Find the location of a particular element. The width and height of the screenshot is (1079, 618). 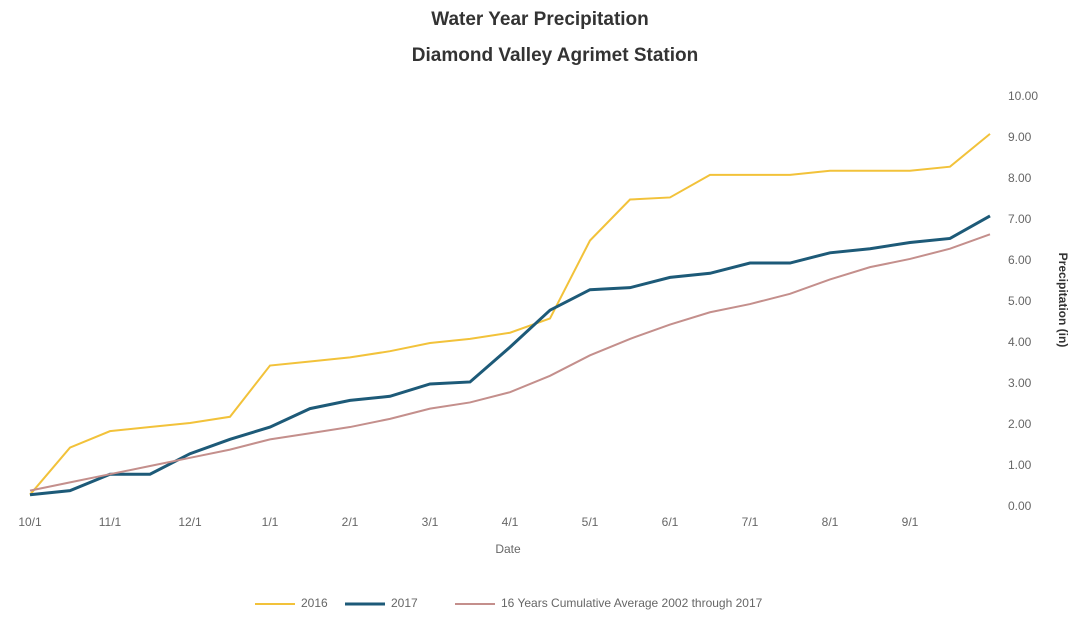

y-tick-label: 7.00 is located at coordinates (1020, 219).